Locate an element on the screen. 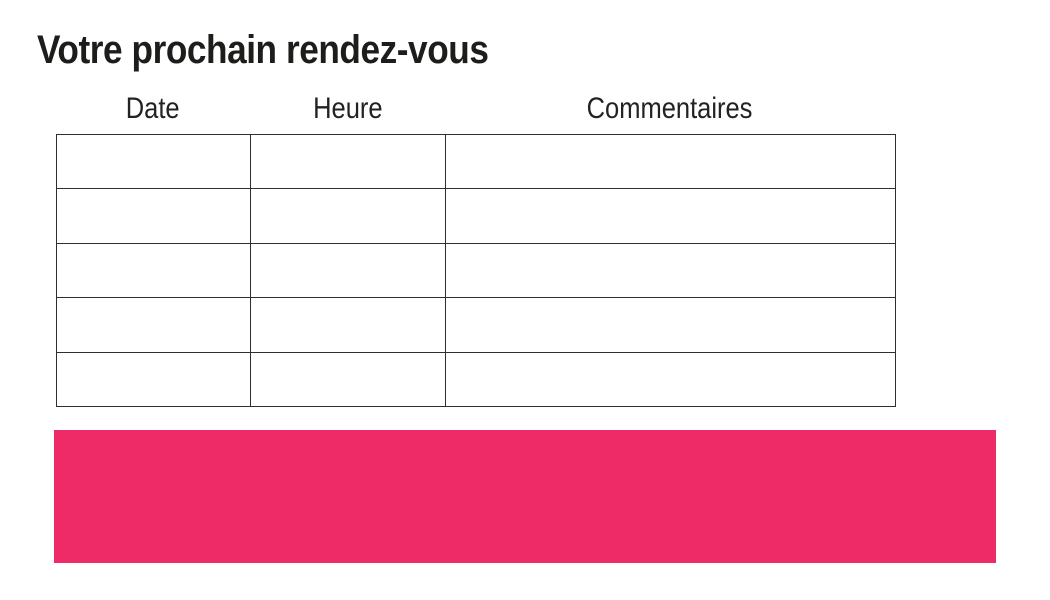  column-header-commentaires: Commentaires is located at coordinates (670, 109).